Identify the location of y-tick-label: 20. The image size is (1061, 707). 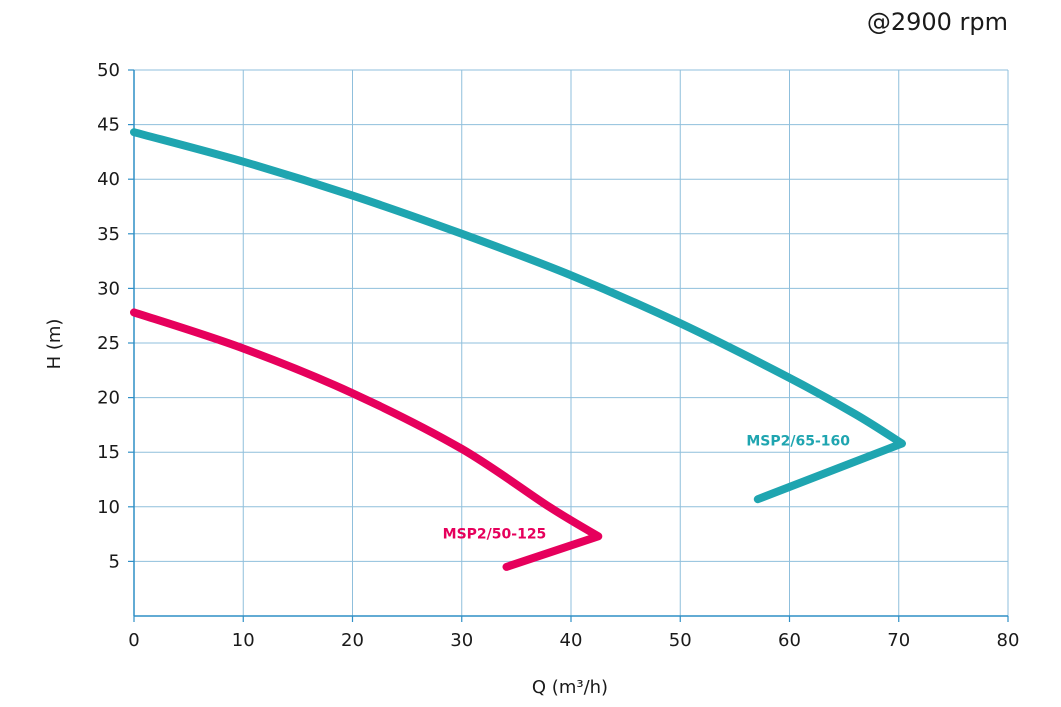
(108, 398).